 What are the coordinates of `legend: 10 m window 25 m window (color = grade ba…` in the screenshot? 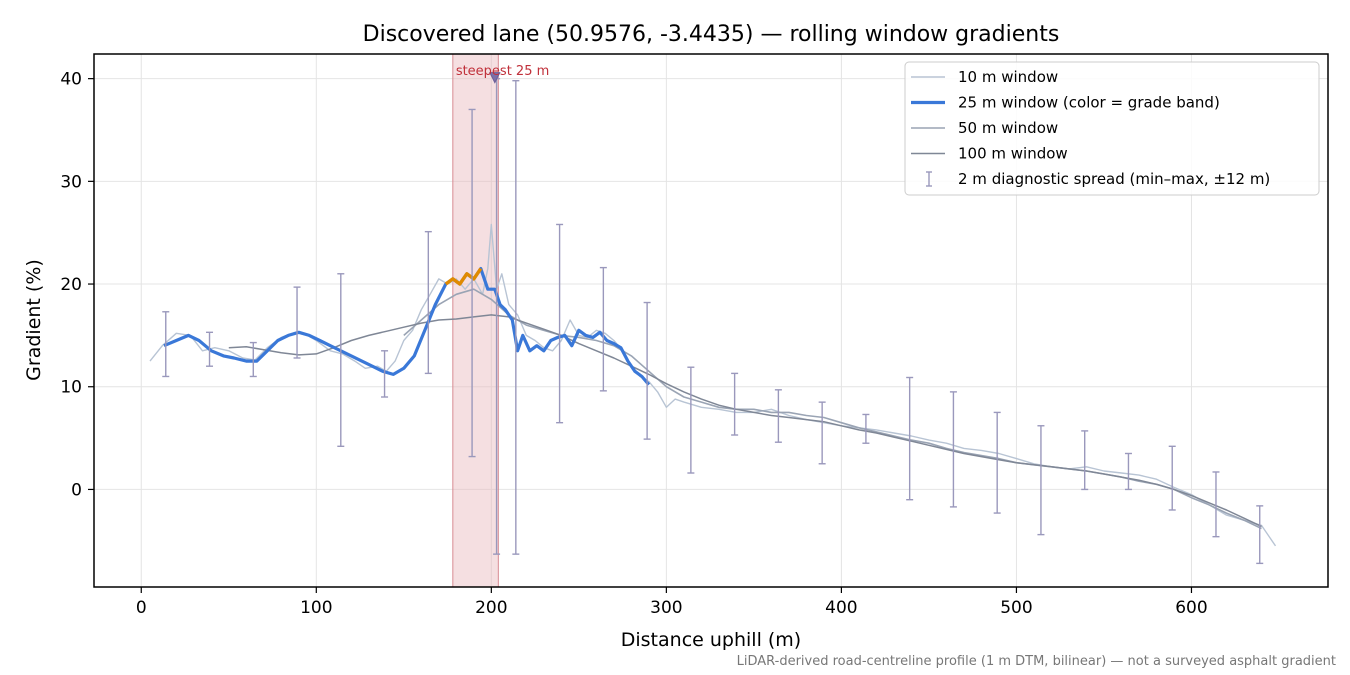 It's located at (1112, 128).